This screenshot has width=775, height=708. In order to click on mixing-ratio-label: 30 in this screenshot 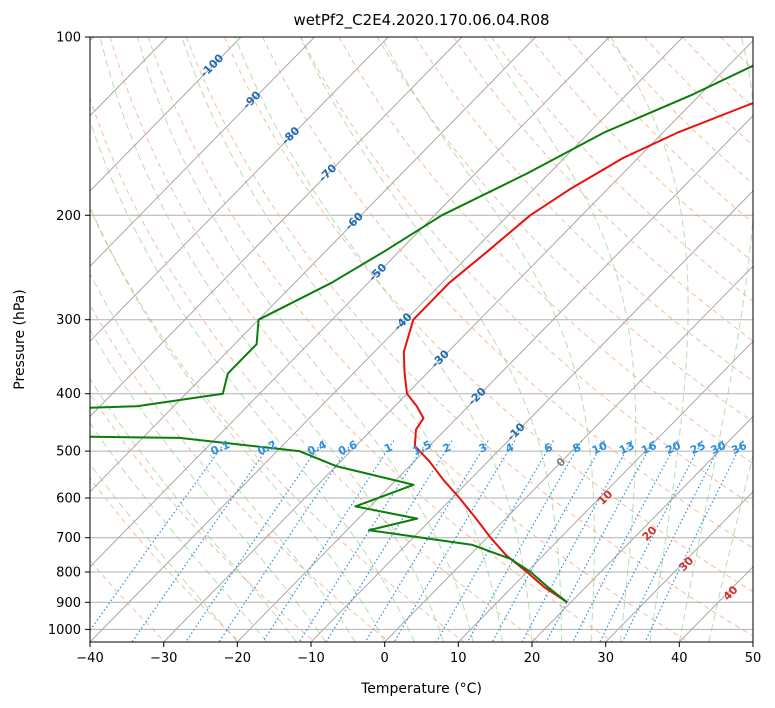, I will do `click(719, 448)`.